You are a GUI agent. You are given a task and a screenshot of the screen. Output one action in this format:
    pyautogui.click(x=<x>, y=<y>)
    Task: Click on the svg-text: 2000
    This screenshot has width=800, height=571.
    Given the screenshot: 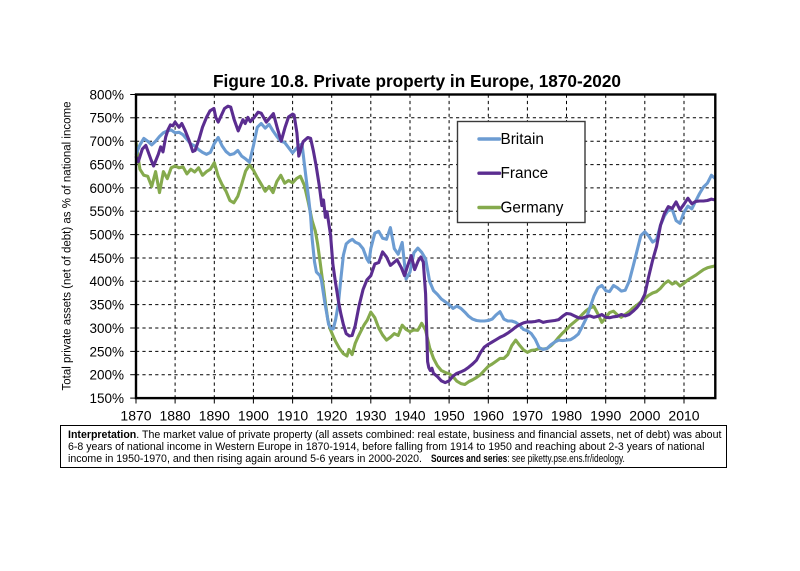 What is the action you would take?
    pyautogui.click(x=644, y=416)
    